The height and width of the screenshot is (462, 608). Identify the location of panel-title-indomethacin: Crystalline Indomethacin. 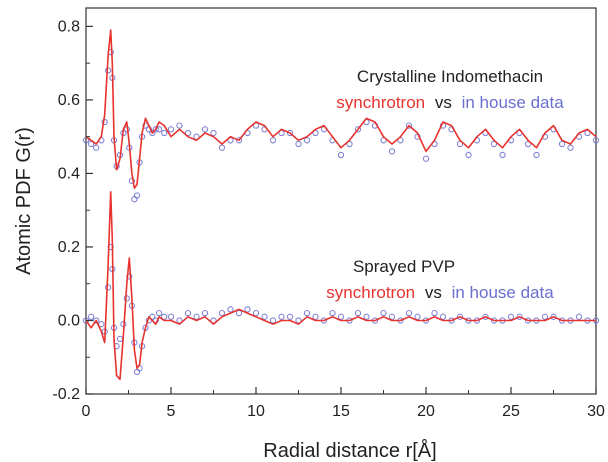
(450, 76).